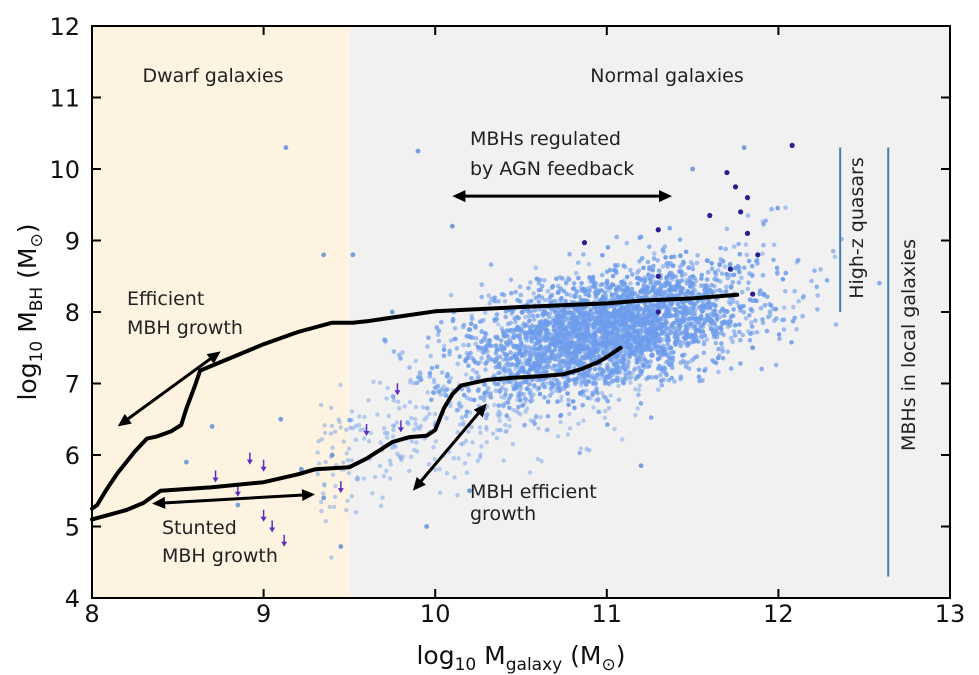 This screenshot has height=675, width=979. Describe the element at coordinates (249, 462) in the screenshot. I see `upper-limit-head` at that location.